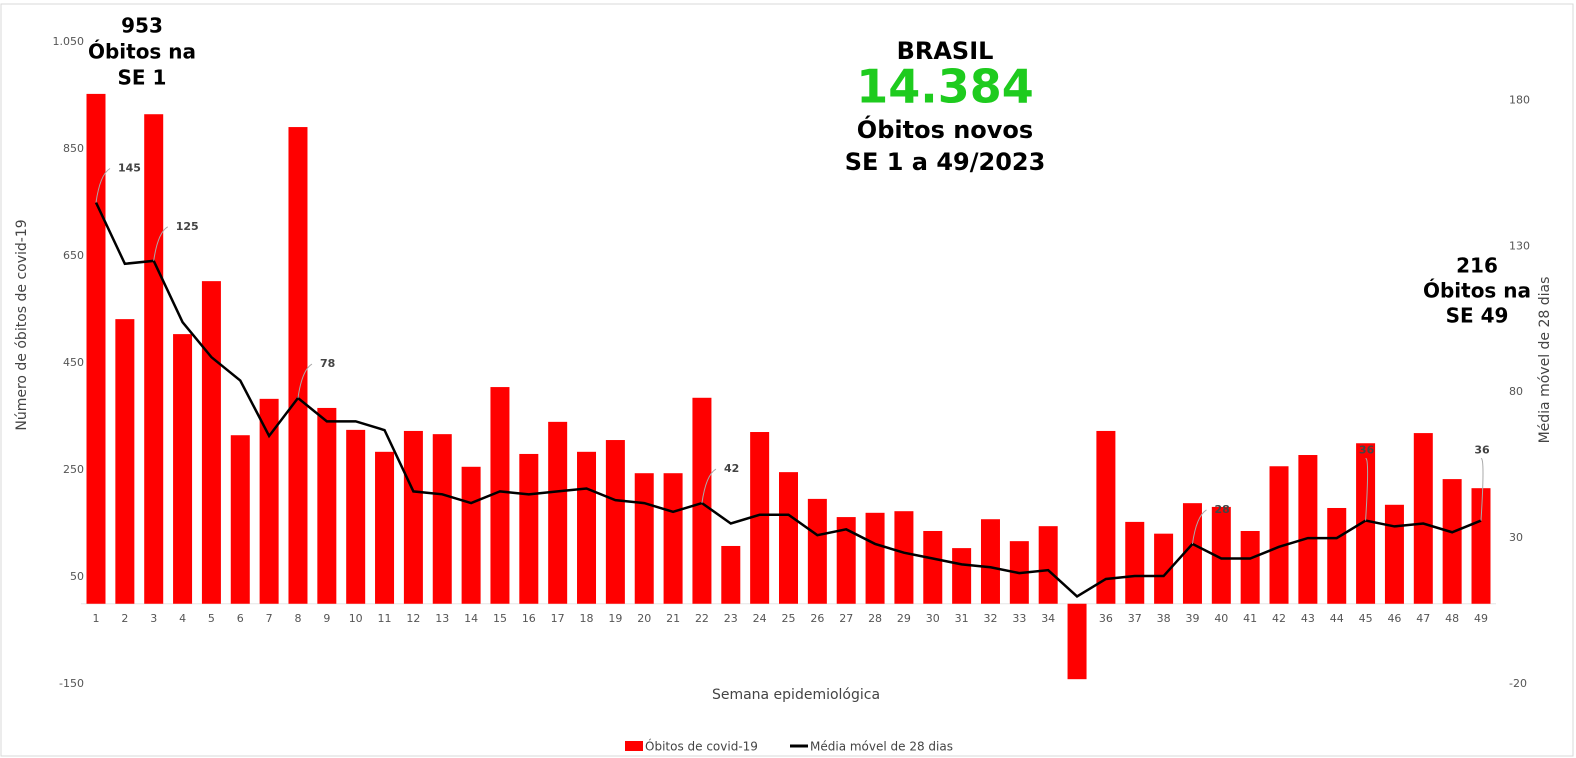 Image resolution: width=1576 pixels, height=758 pixels. Describe the element at coordinates (731, 618) in the screenshot. I see `x-tick-label: 23` at that location.